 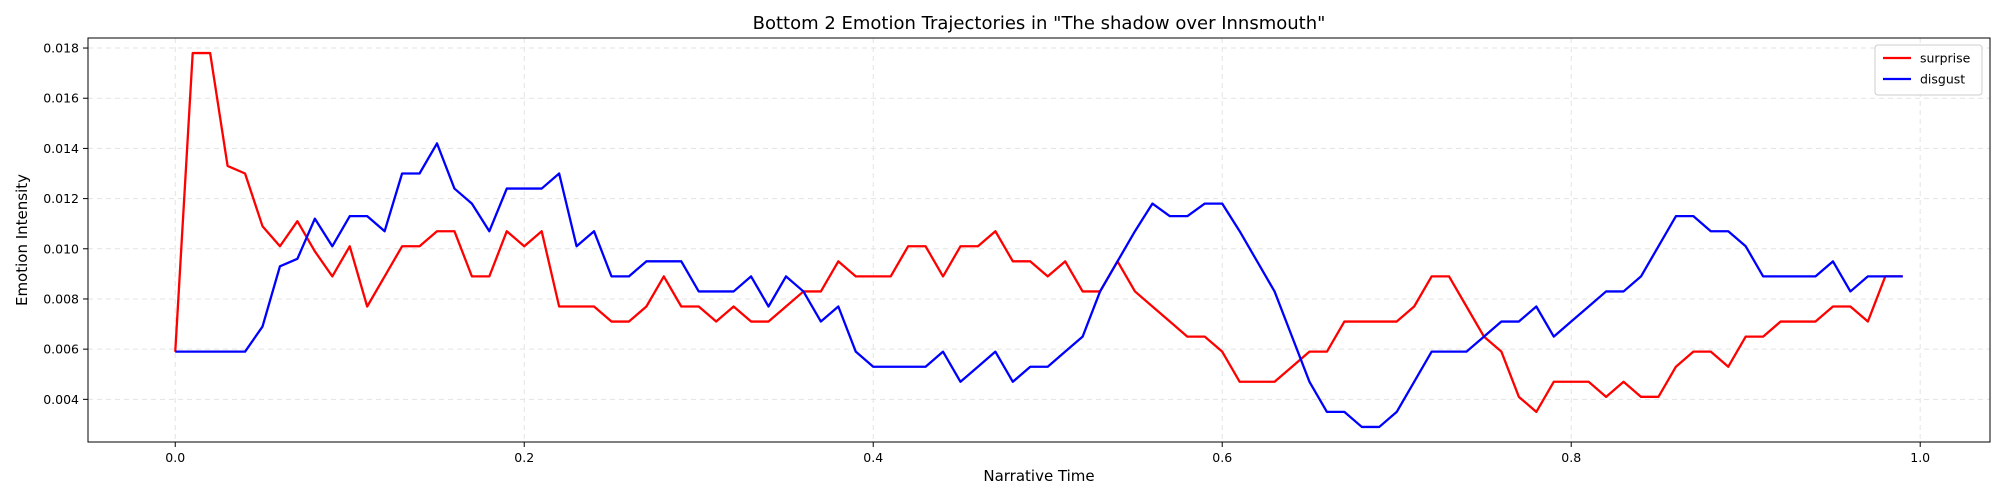 I want to click on y-tick-label: 0.018, so click(x=61, y=48).